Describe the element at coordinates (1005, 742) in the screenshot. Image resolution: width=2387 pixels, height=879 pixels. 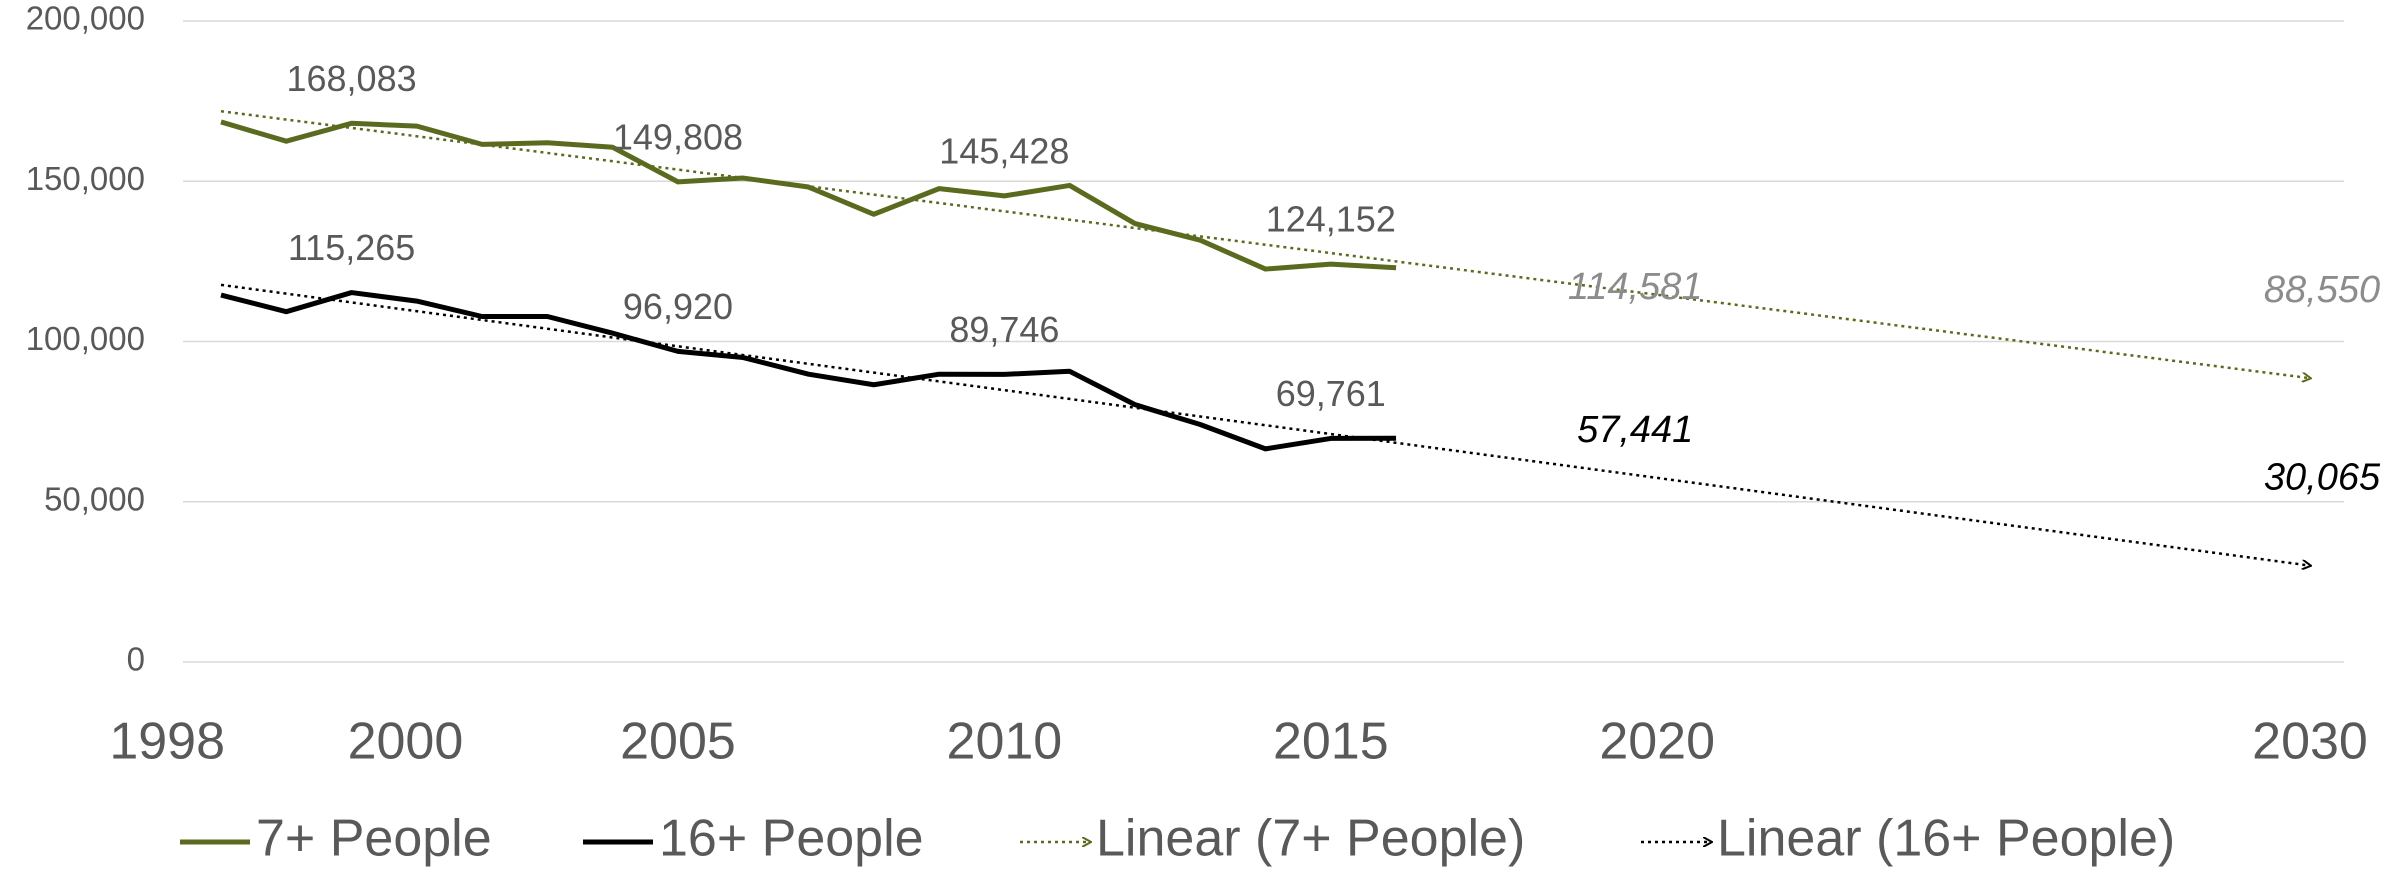
I see `x-tick-label: 2010` at that location.